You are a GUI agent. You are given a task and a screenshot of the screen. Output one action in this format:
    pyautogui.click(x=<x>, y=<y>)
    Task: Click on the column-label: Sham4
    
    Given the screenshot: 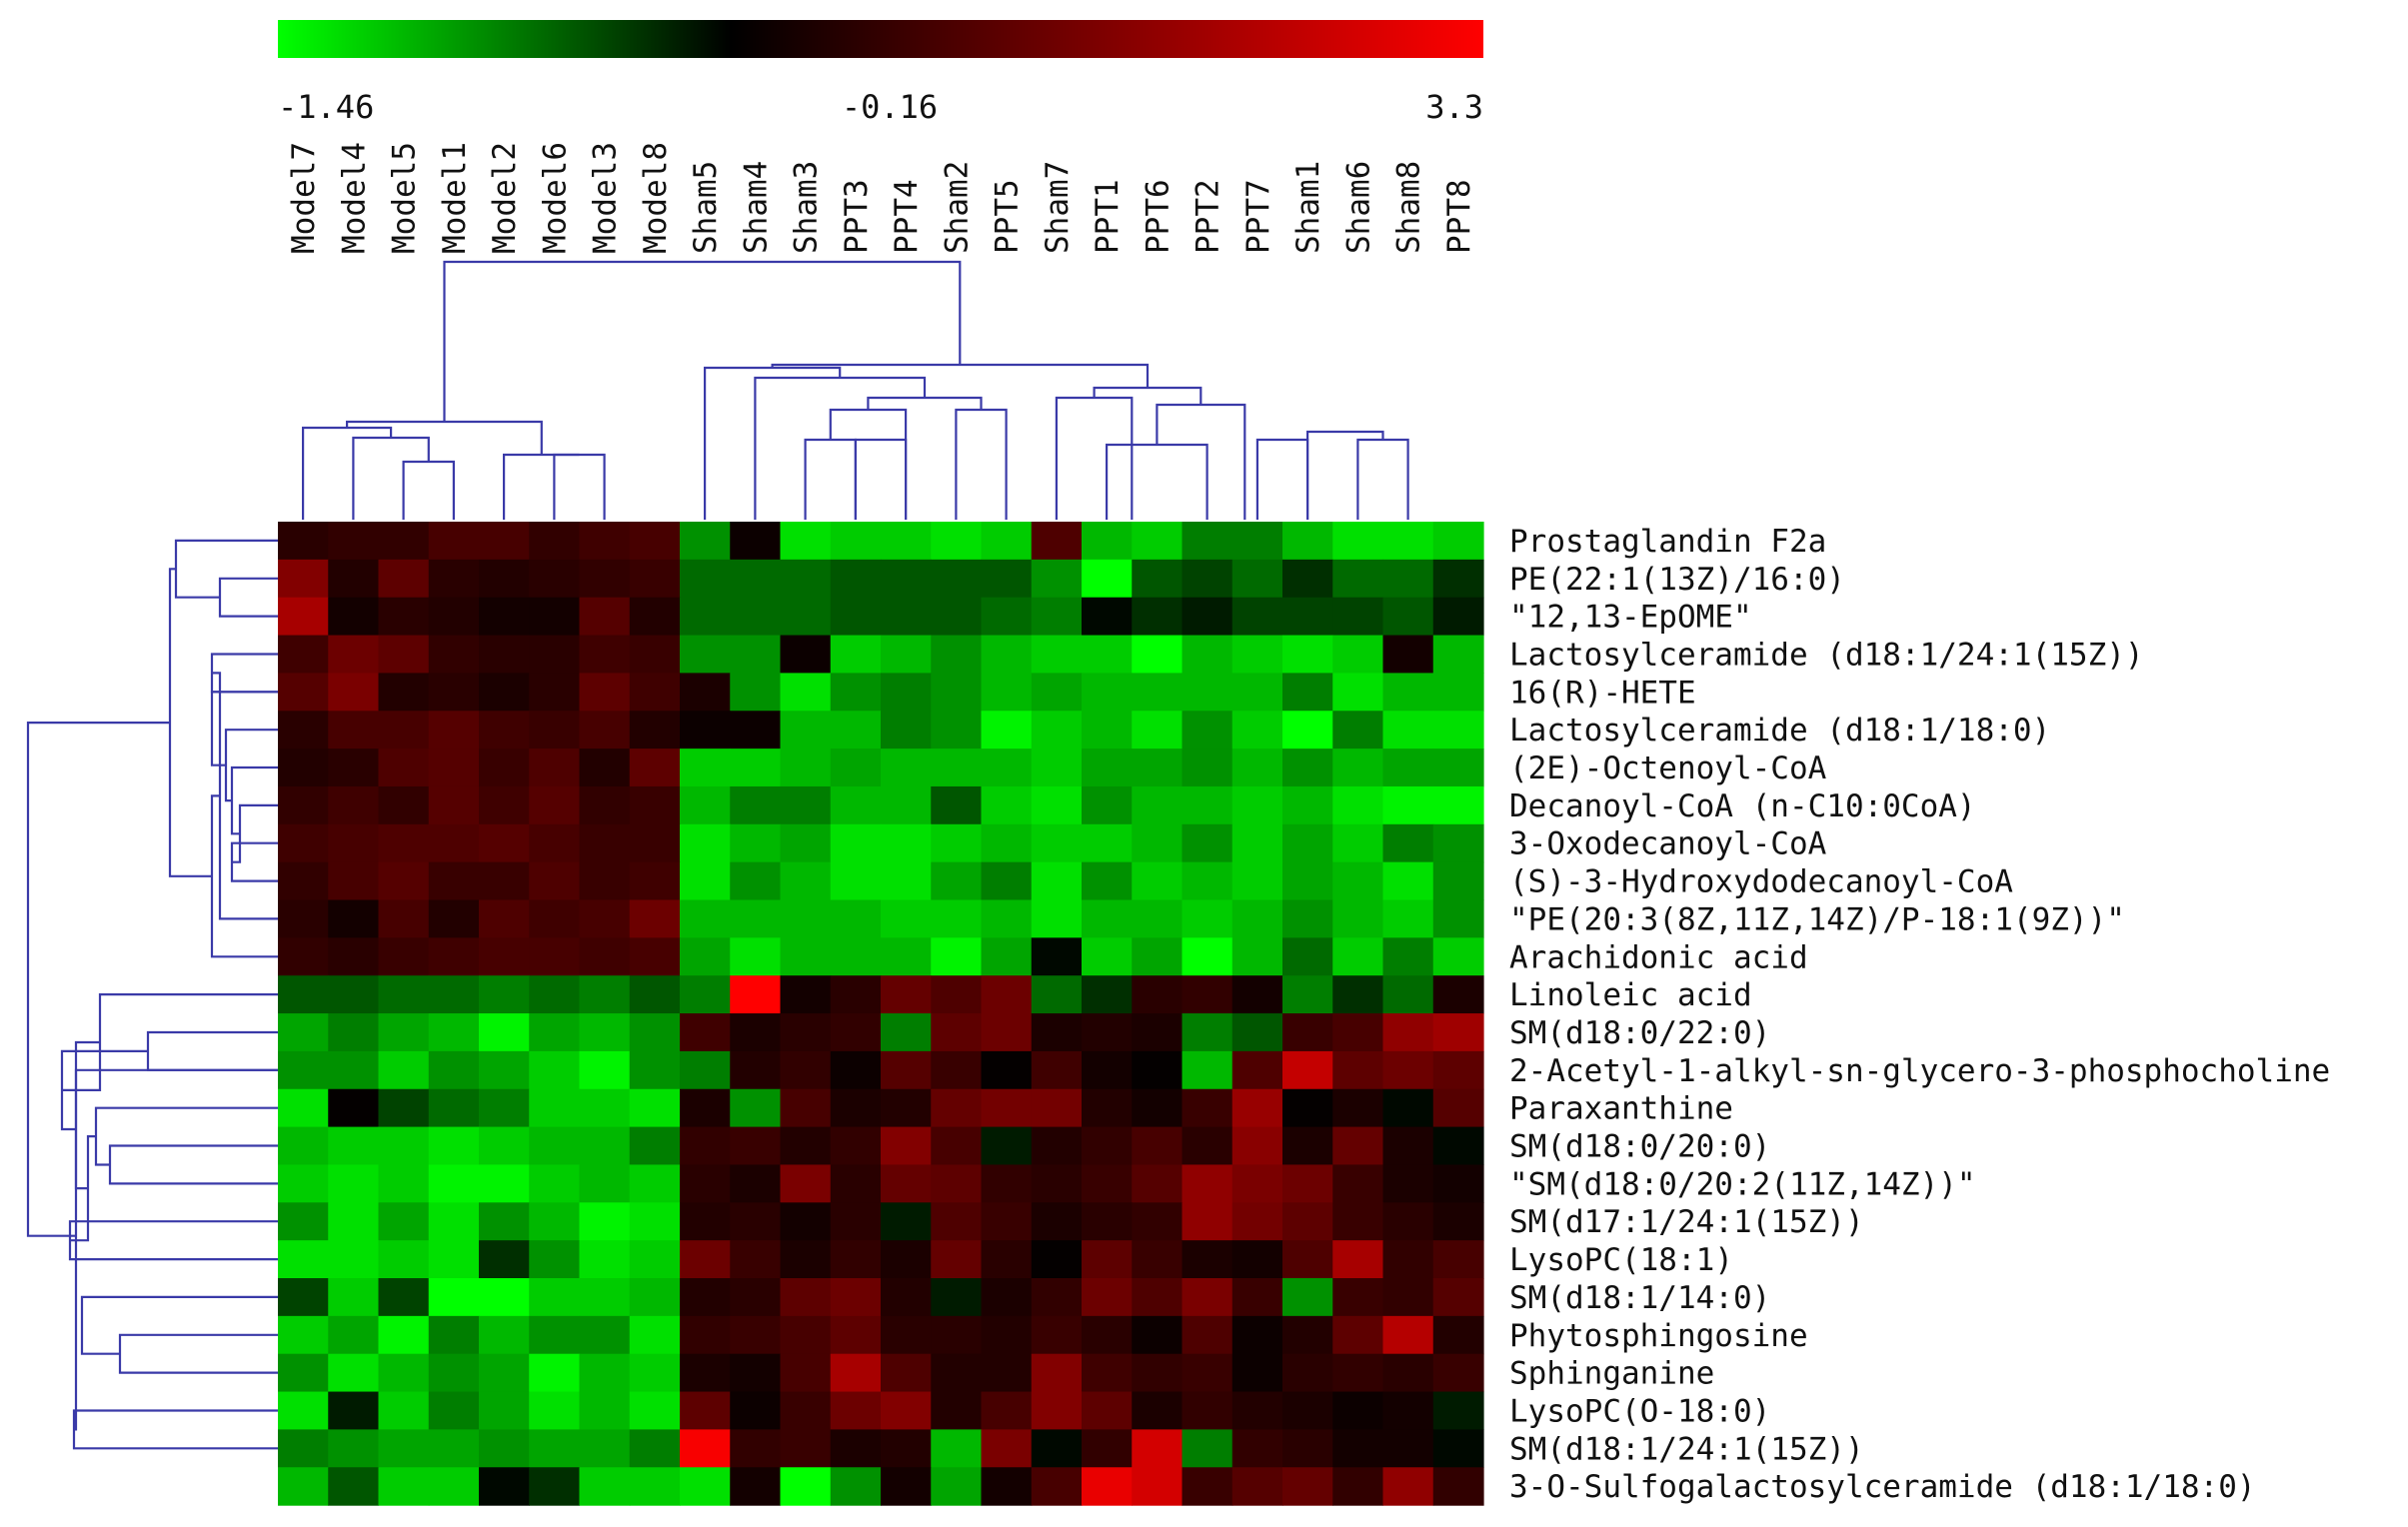 What is the action you would take?
    pyautogui.click(x=756, y=207)
    